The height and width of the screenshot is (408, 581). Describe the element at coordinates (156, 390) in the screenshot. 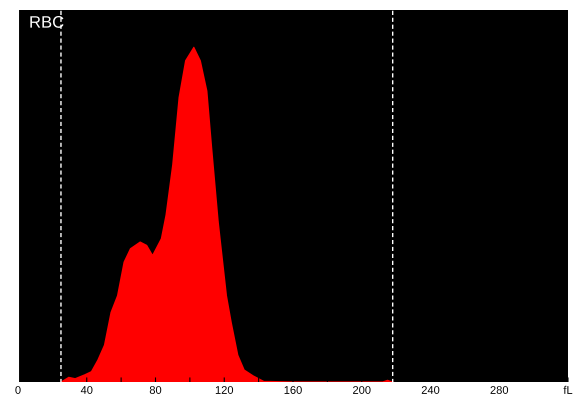

I see `x-tick-label: 80` at that location.